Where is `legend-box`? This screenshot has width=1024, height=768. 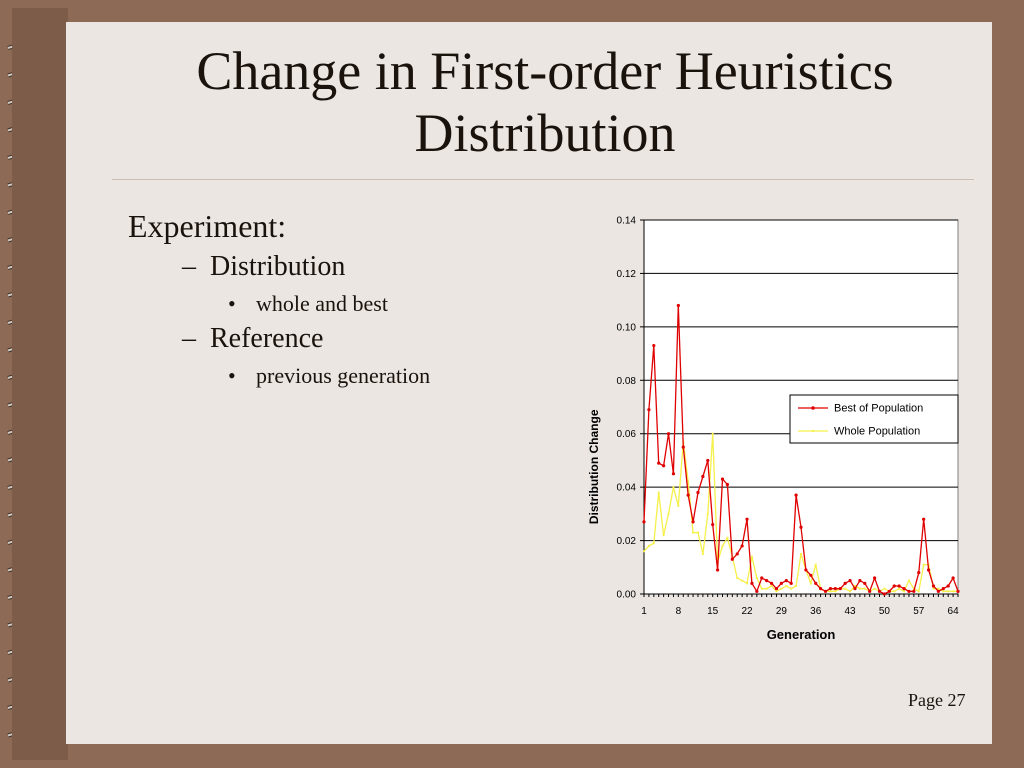
legend-box is located at coordinates (874, 419).